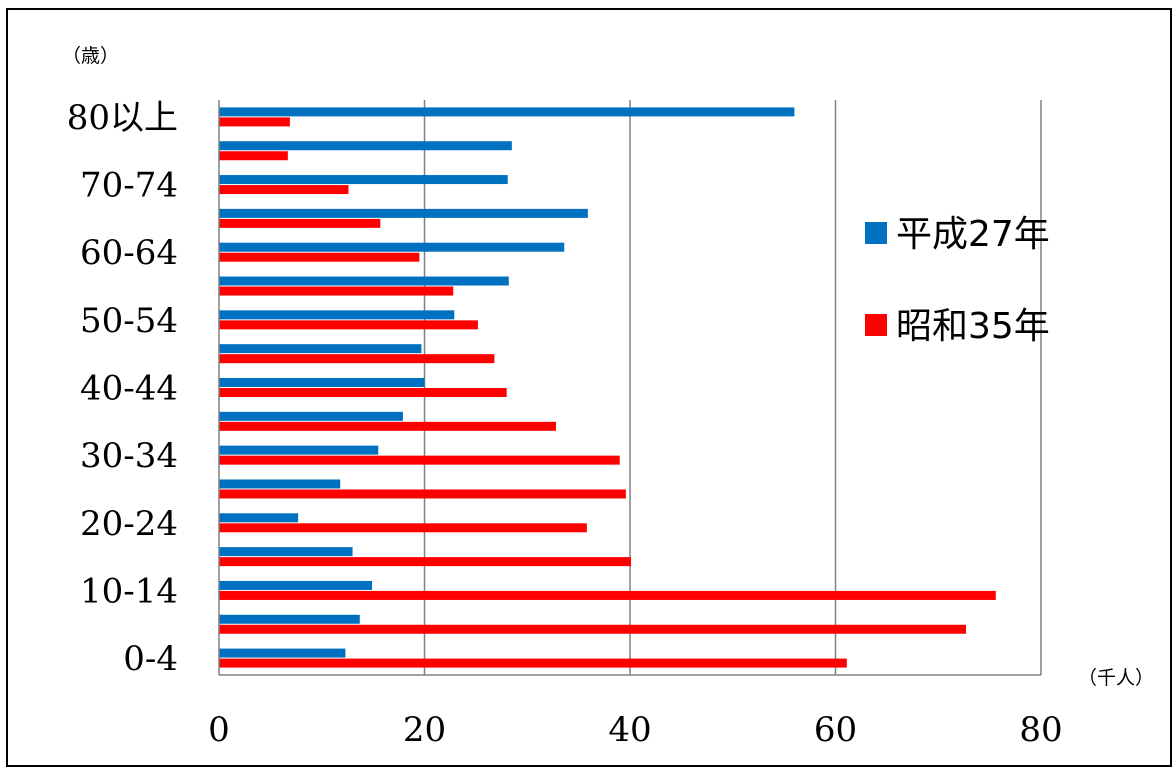  What do you see at coordinates (90, 56) in the screenshot?
I see `y-unit-label: （歳）` at bounding box center [90, 56].